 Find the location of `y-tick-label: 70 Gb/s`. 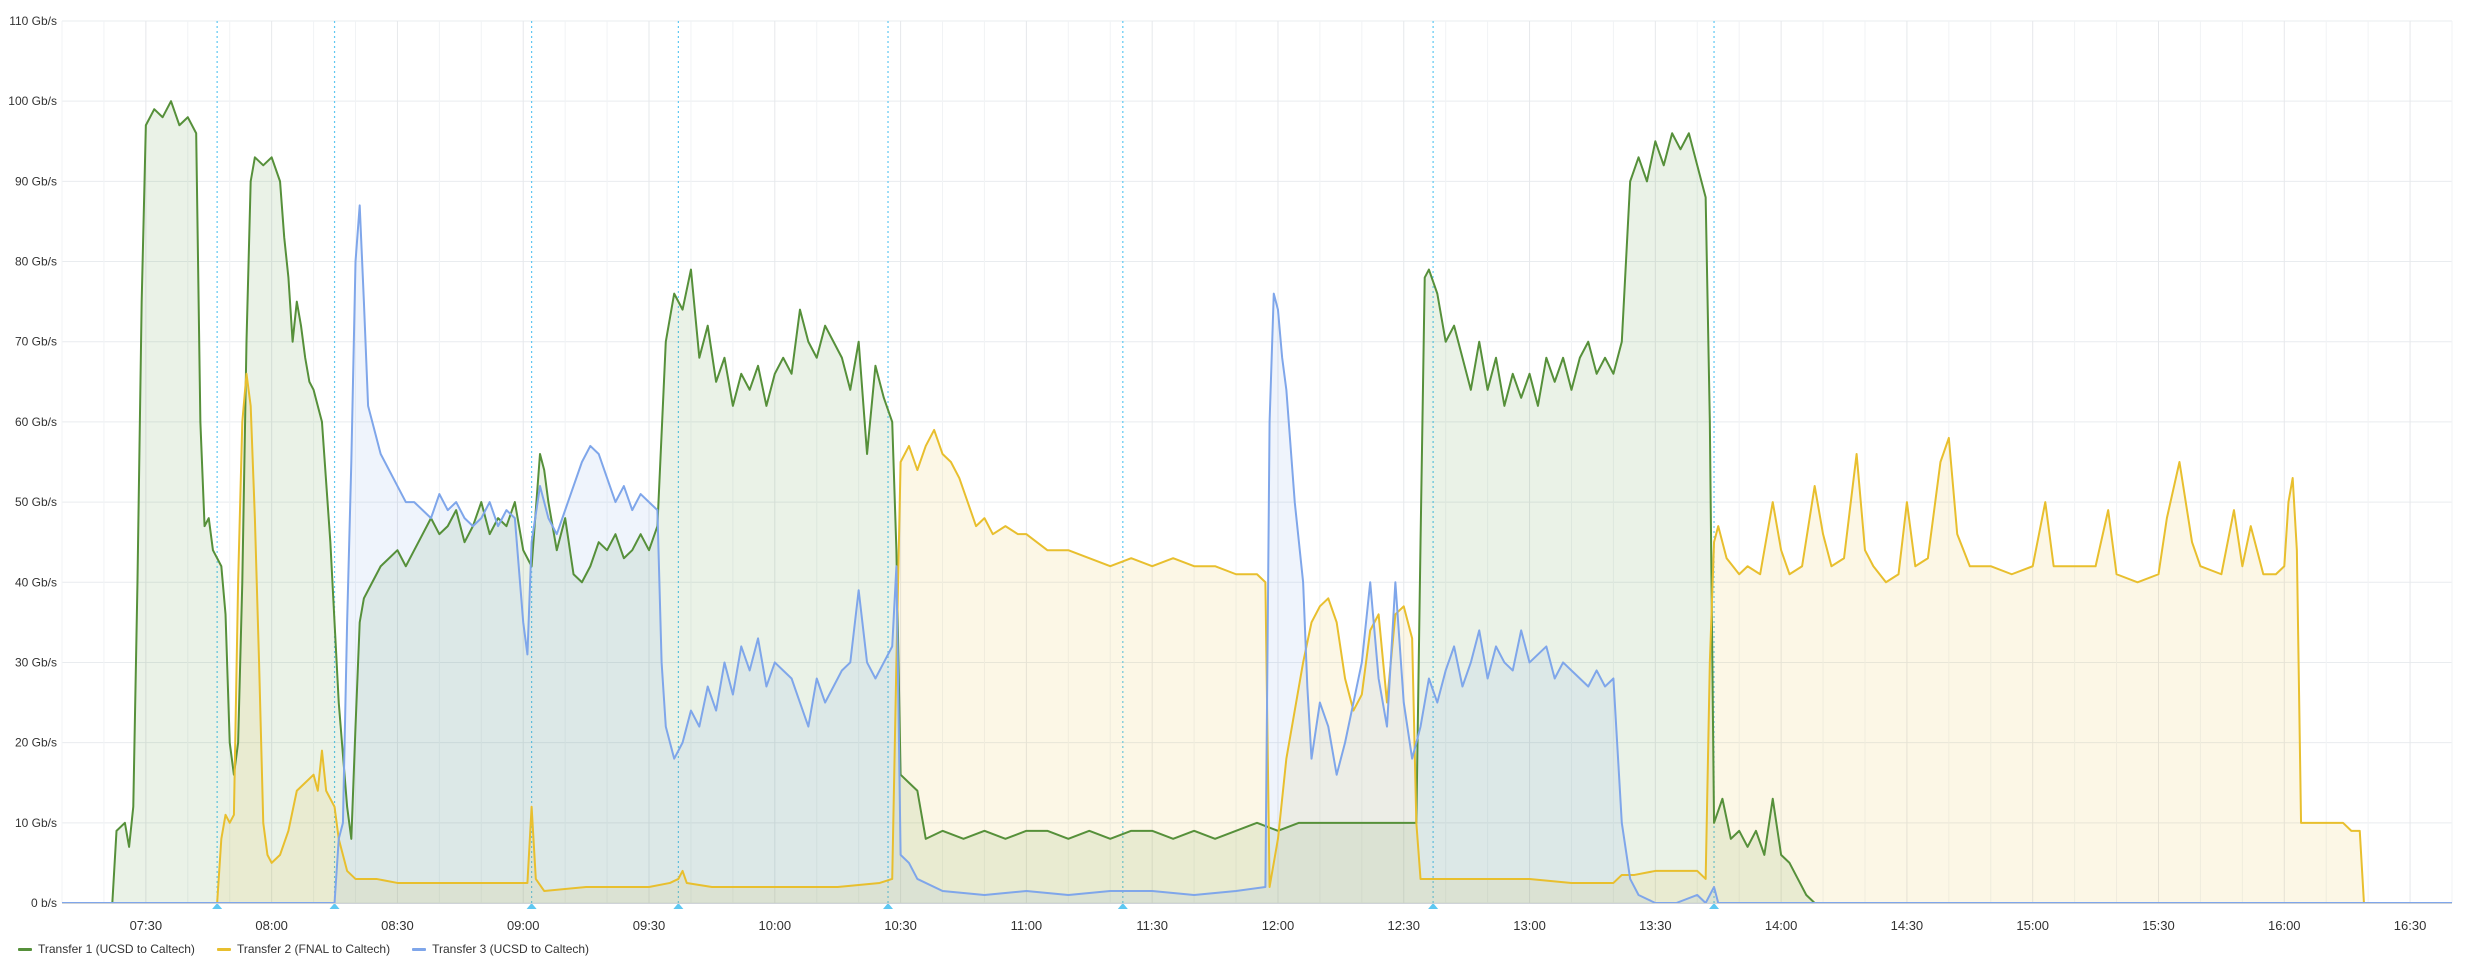

y-tick-label: 70 Gb/s is located at coordinates (36, 342).